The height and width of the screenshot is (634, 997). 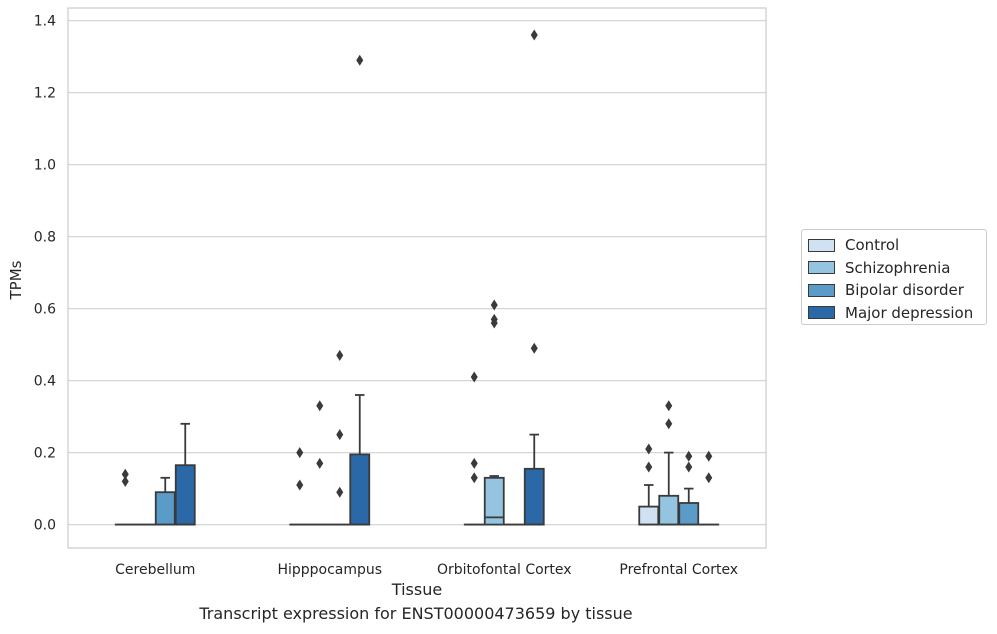 What do you see at coordinates (45, 238) in the screenshot?
I see `y-tick-label: 0.8` at bounding box center [45, 238].